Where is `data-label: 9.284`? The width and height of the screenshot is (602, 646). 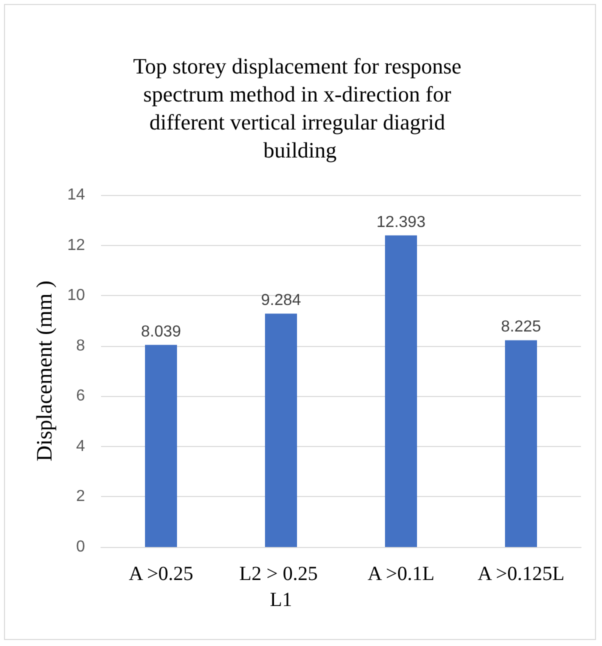 data-label: 9.284 is located at coordinates (281, 301).